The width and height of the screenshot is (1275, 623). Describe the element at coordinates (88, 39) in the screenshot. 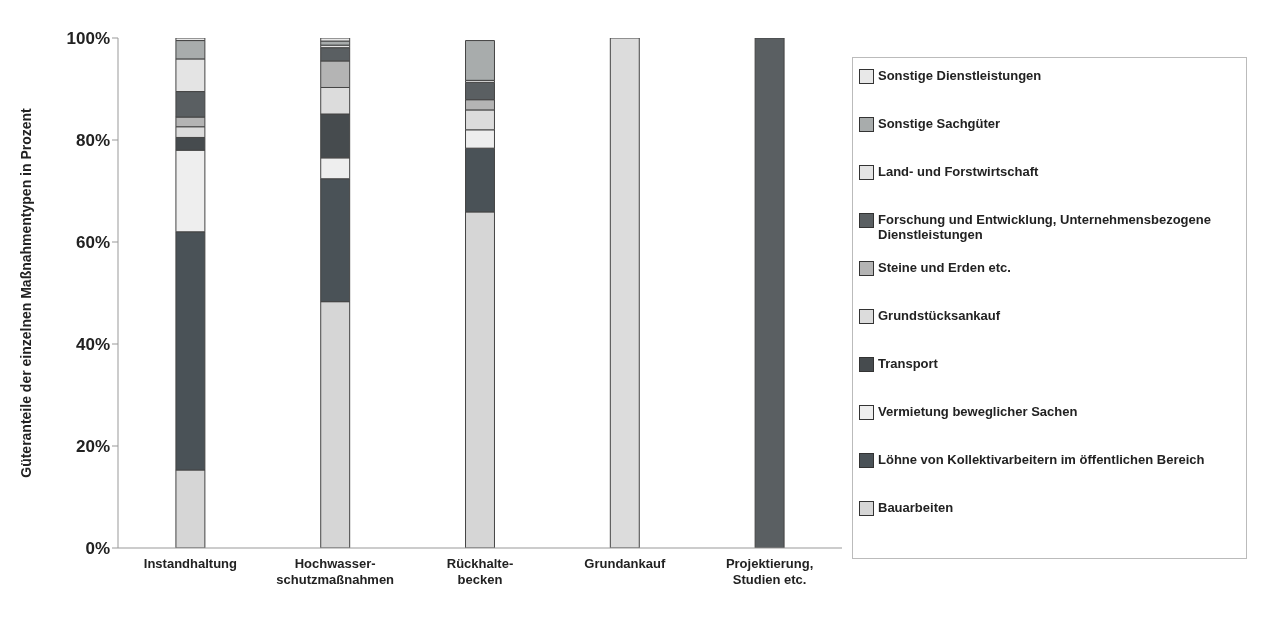

I see `y-tick-label: 100%` at that location.